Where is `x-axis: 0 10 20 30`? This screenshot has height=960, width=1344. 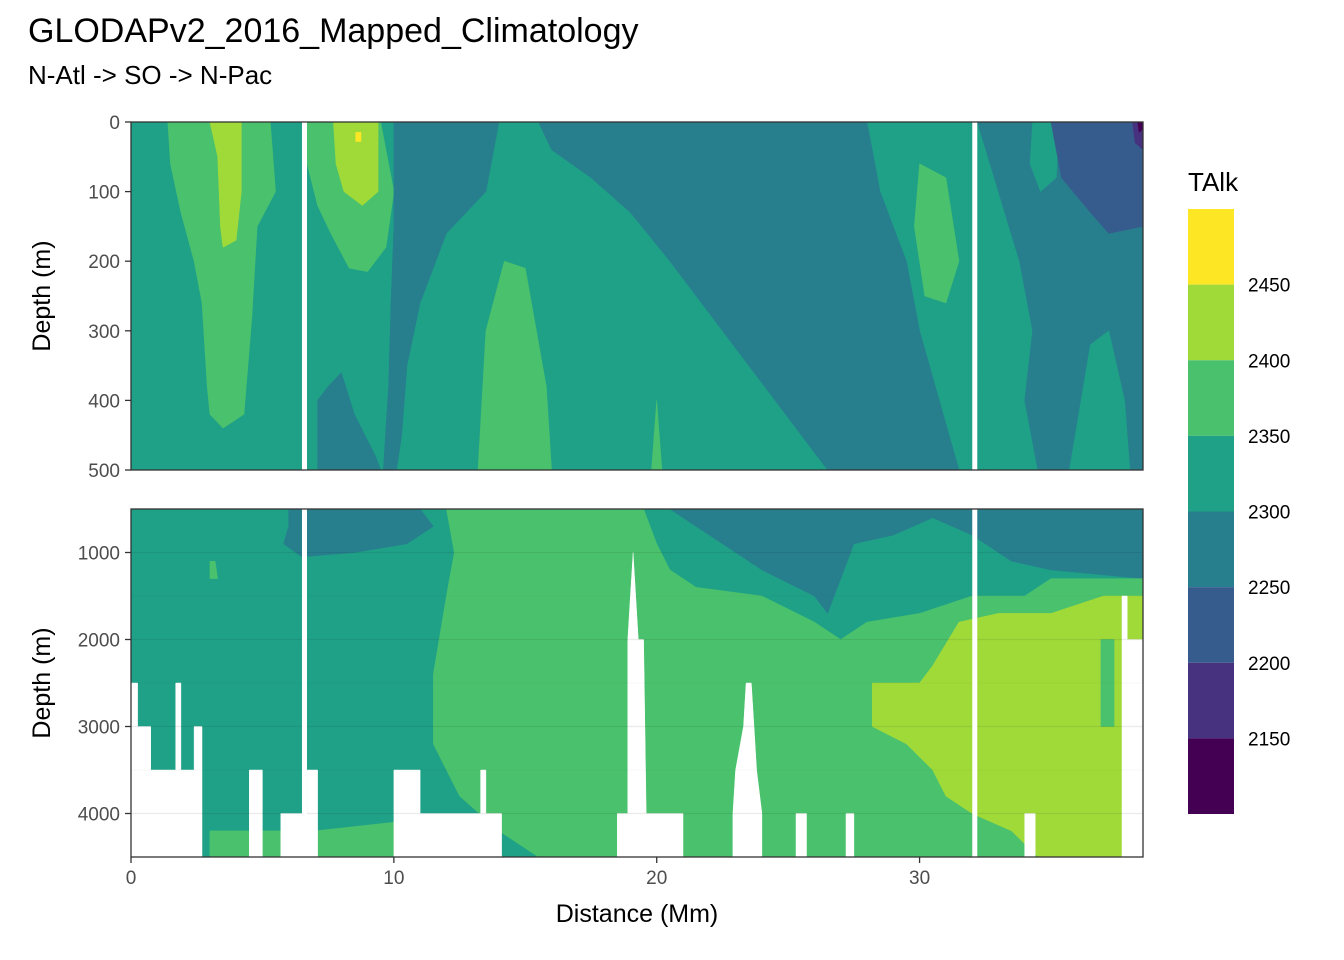
x-axis: 0 10 20 30 is located at coordinates (528, 873).